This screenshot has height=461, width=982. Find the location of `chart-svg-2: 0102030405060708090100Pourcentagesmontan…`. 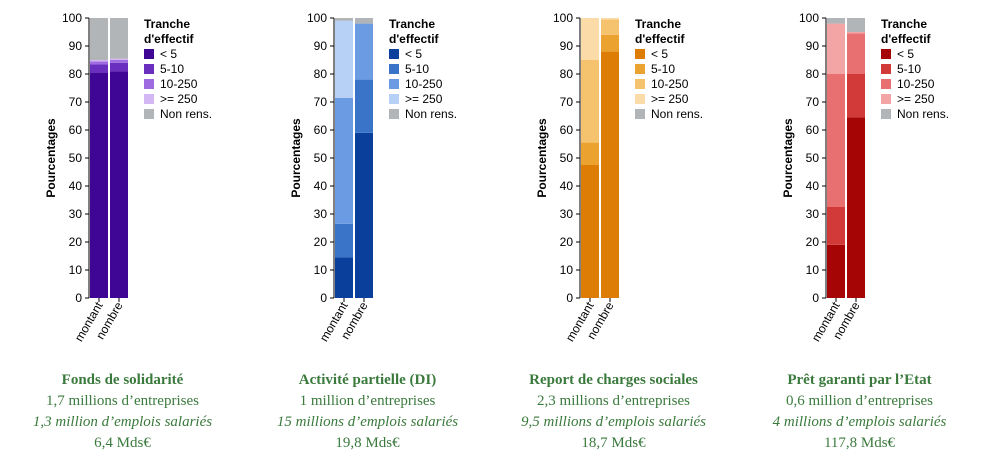

chart-svg-2: 0102030405060708090100Pourcentagesmontan… is located at coordinates (373, 177).